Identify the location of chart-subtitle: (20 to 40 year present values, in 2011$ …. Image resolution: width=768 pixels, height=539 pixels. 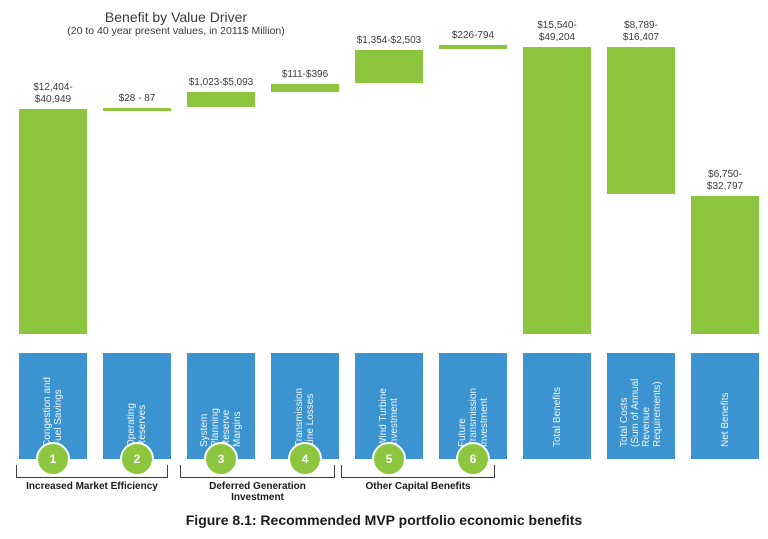
(176, 31).